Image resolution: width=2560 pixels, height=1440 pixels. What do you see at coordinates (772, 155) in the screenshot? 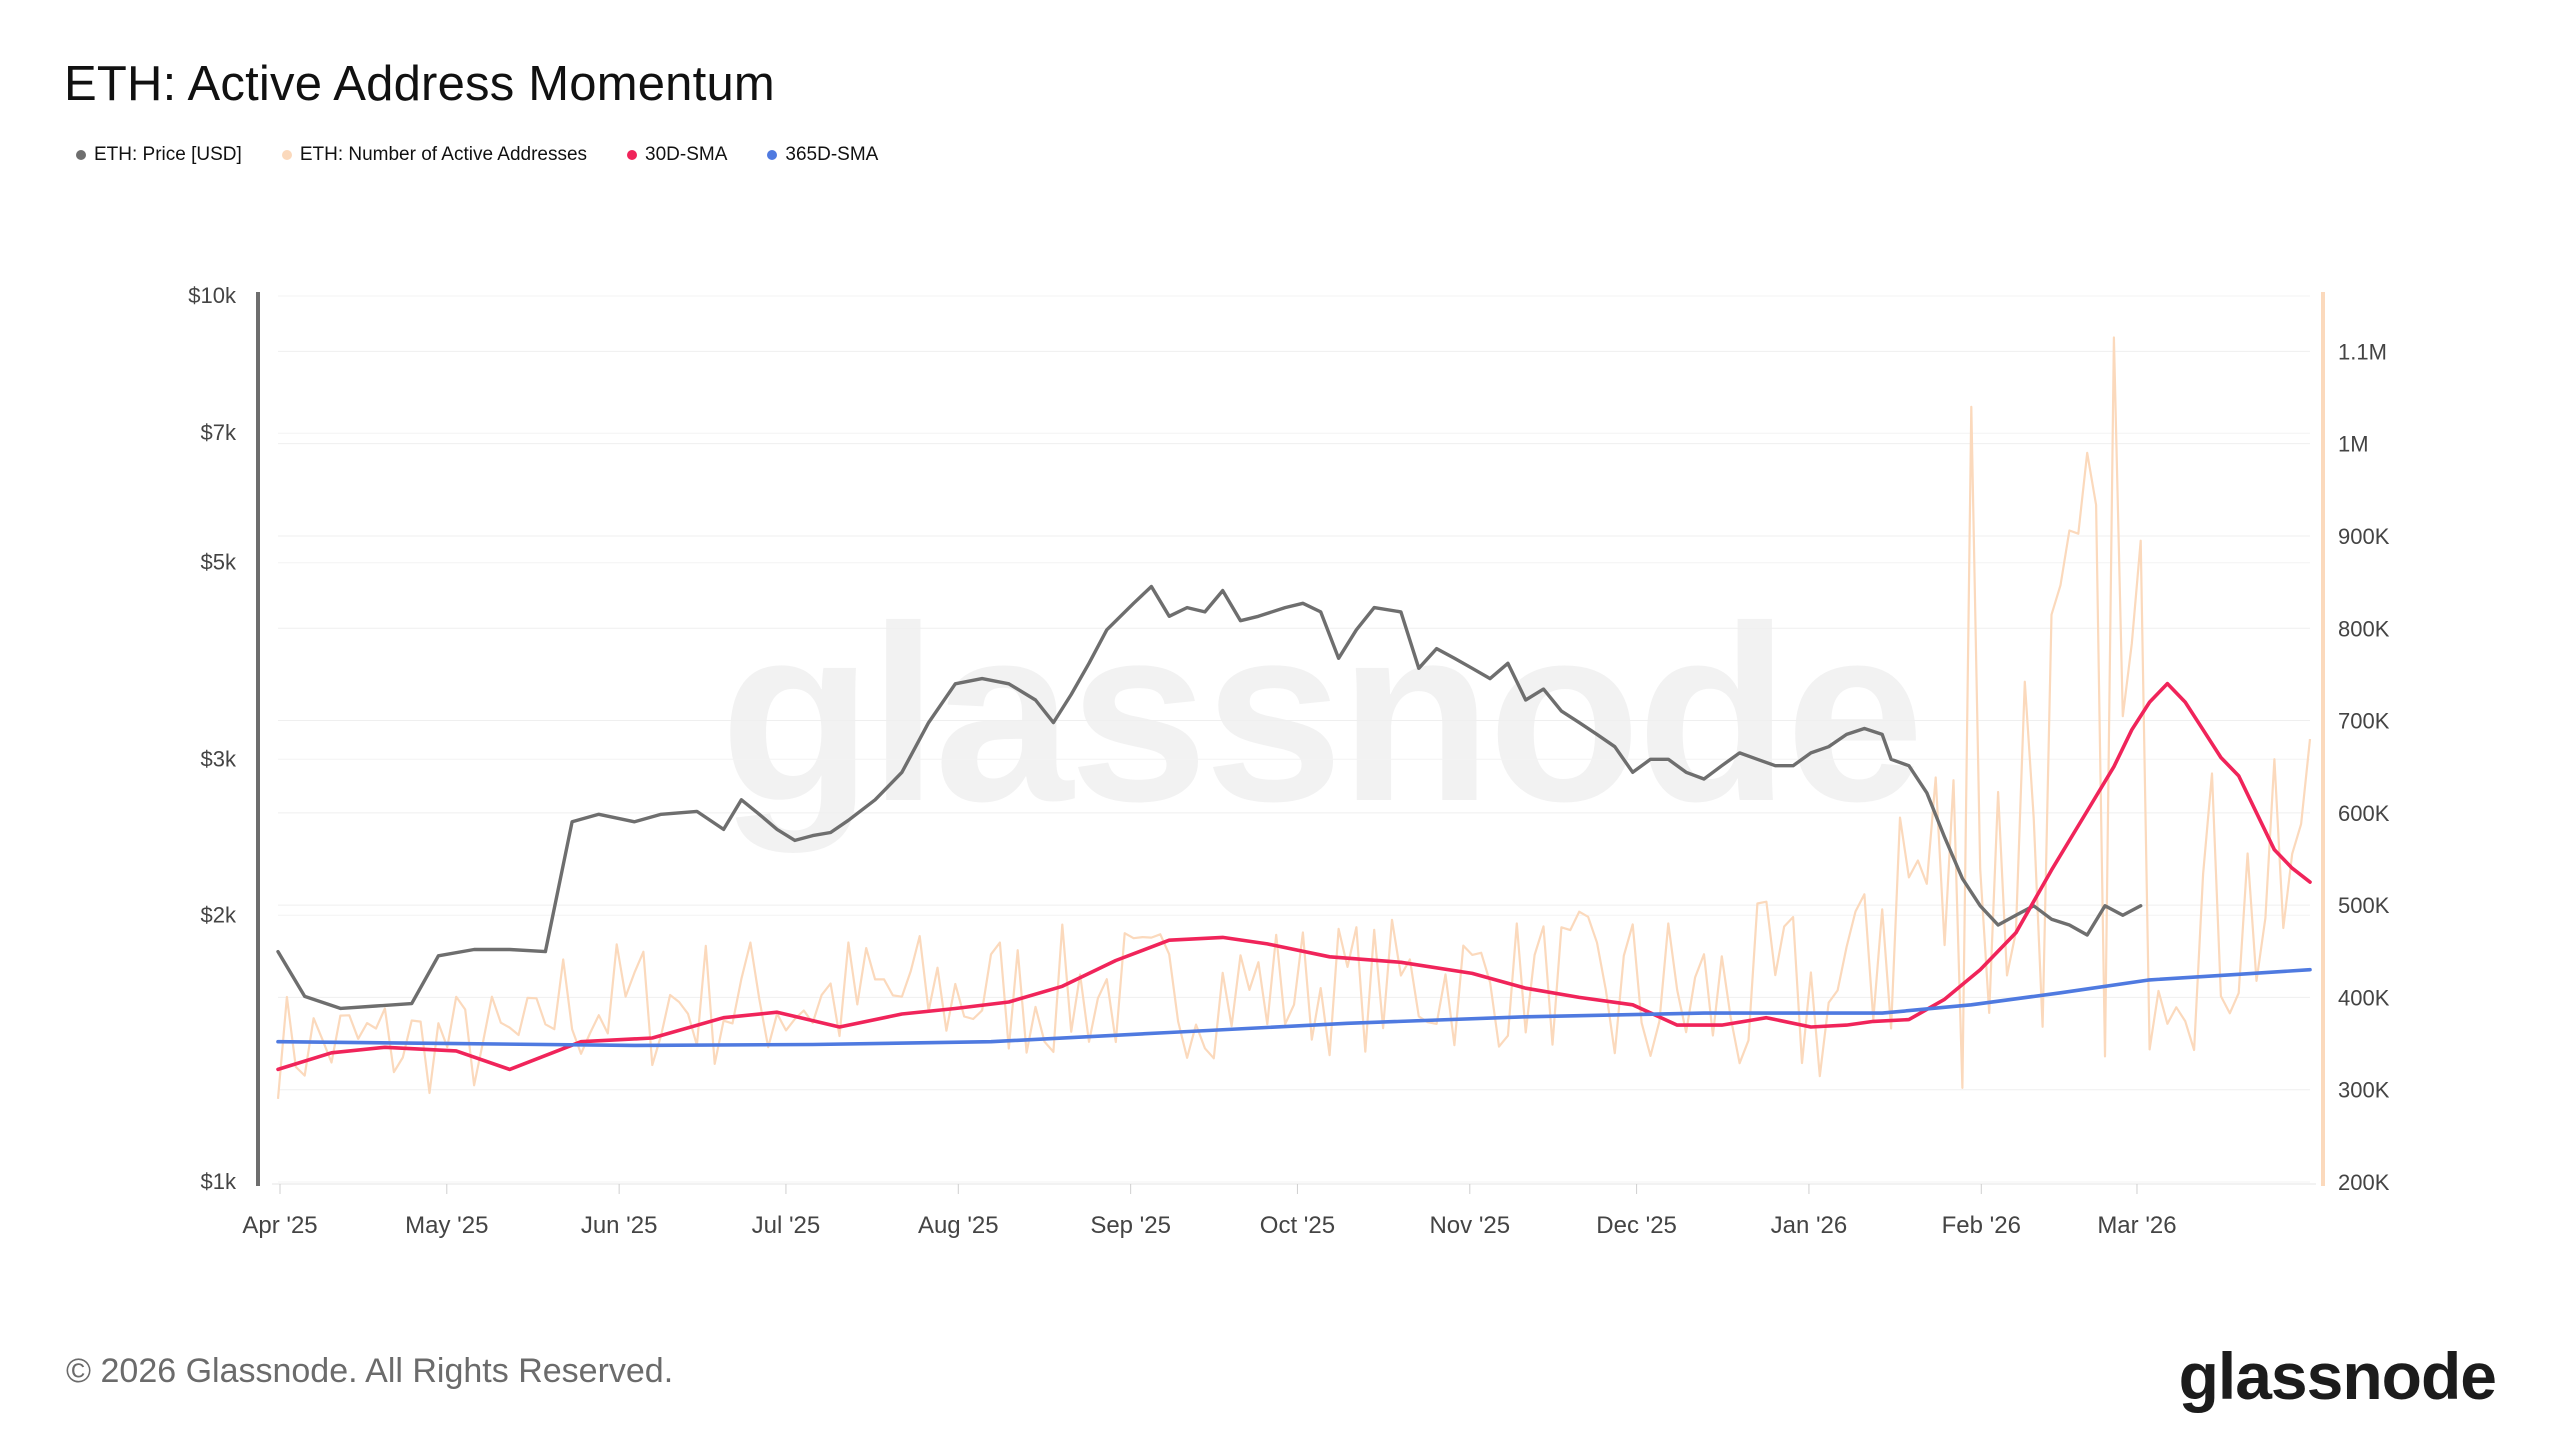
I see `legend-dot-365d-sma` at bounding box center [772, 155].